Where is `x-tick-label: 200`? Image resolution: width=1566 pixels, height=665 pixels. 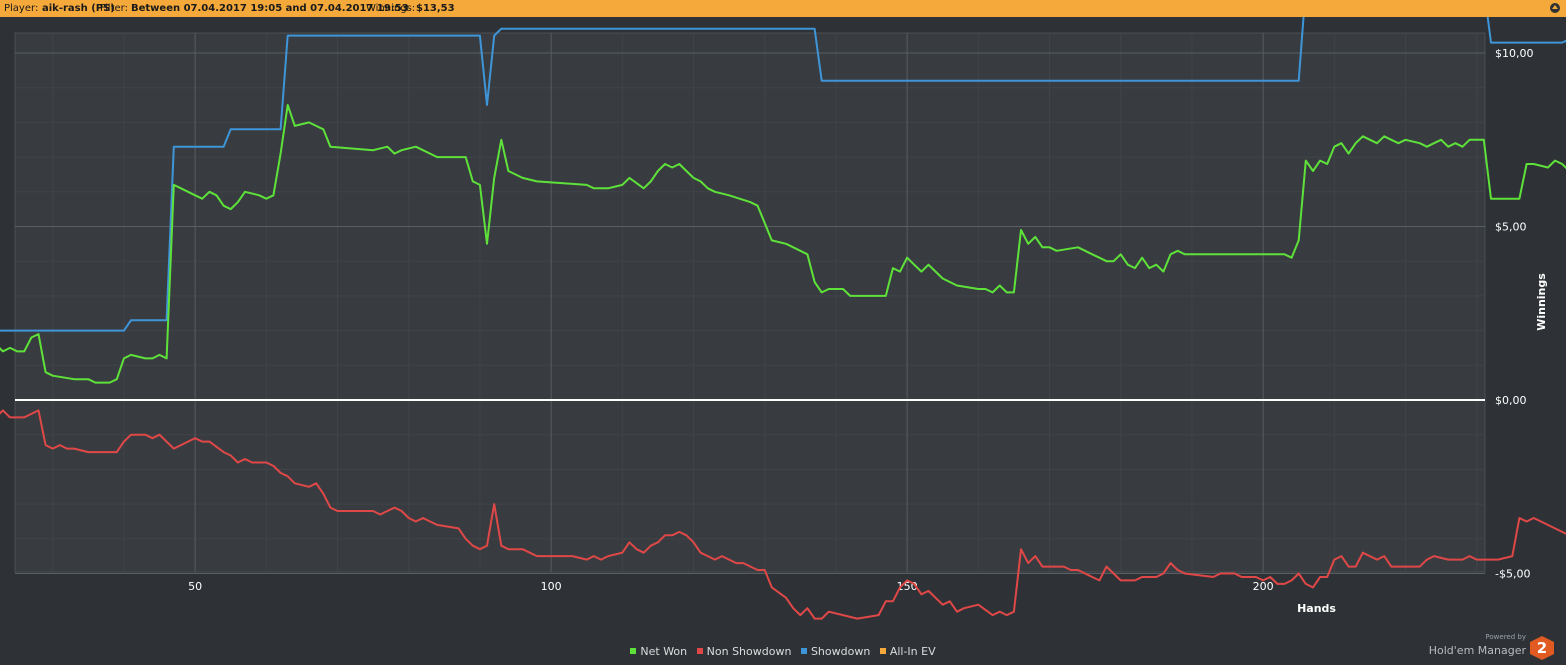
x-tick-label: 200 is located at coordinates (1263, 586).